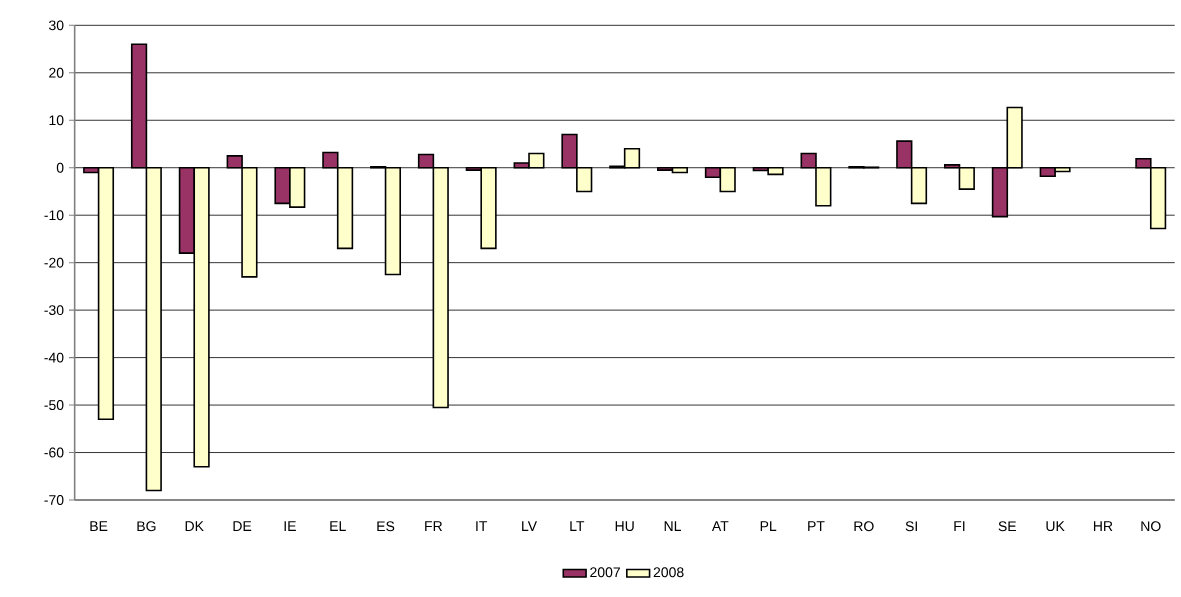 This screenshot has width=1181, height=597. Describe the element at coordinates (56, 25) in the screenshot. I see `y-tick-label: 30` at that location.